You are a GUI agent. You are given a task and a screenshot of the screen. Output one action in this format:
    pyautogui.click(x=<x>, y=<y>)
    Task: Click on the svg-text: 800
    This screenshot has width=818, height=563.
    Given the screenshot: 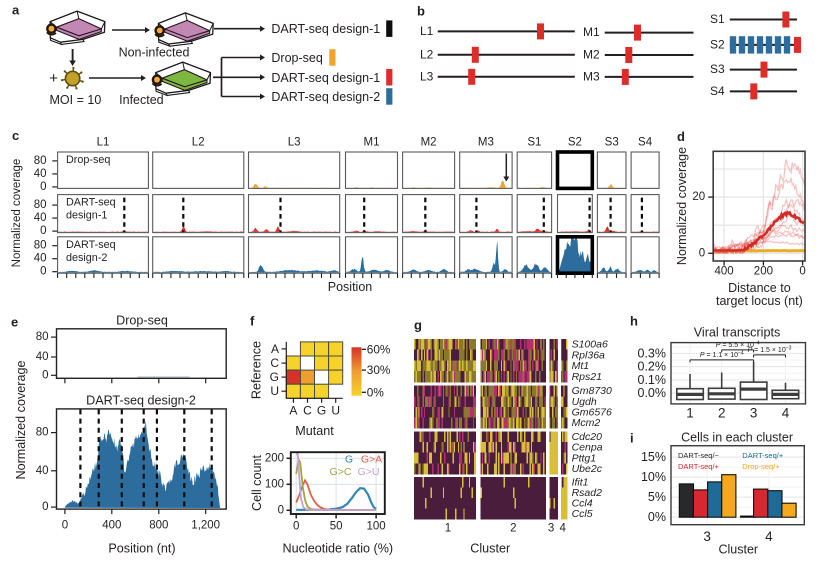 What is the action you would take?
    pyautogui.click(x=158, y=526)
    